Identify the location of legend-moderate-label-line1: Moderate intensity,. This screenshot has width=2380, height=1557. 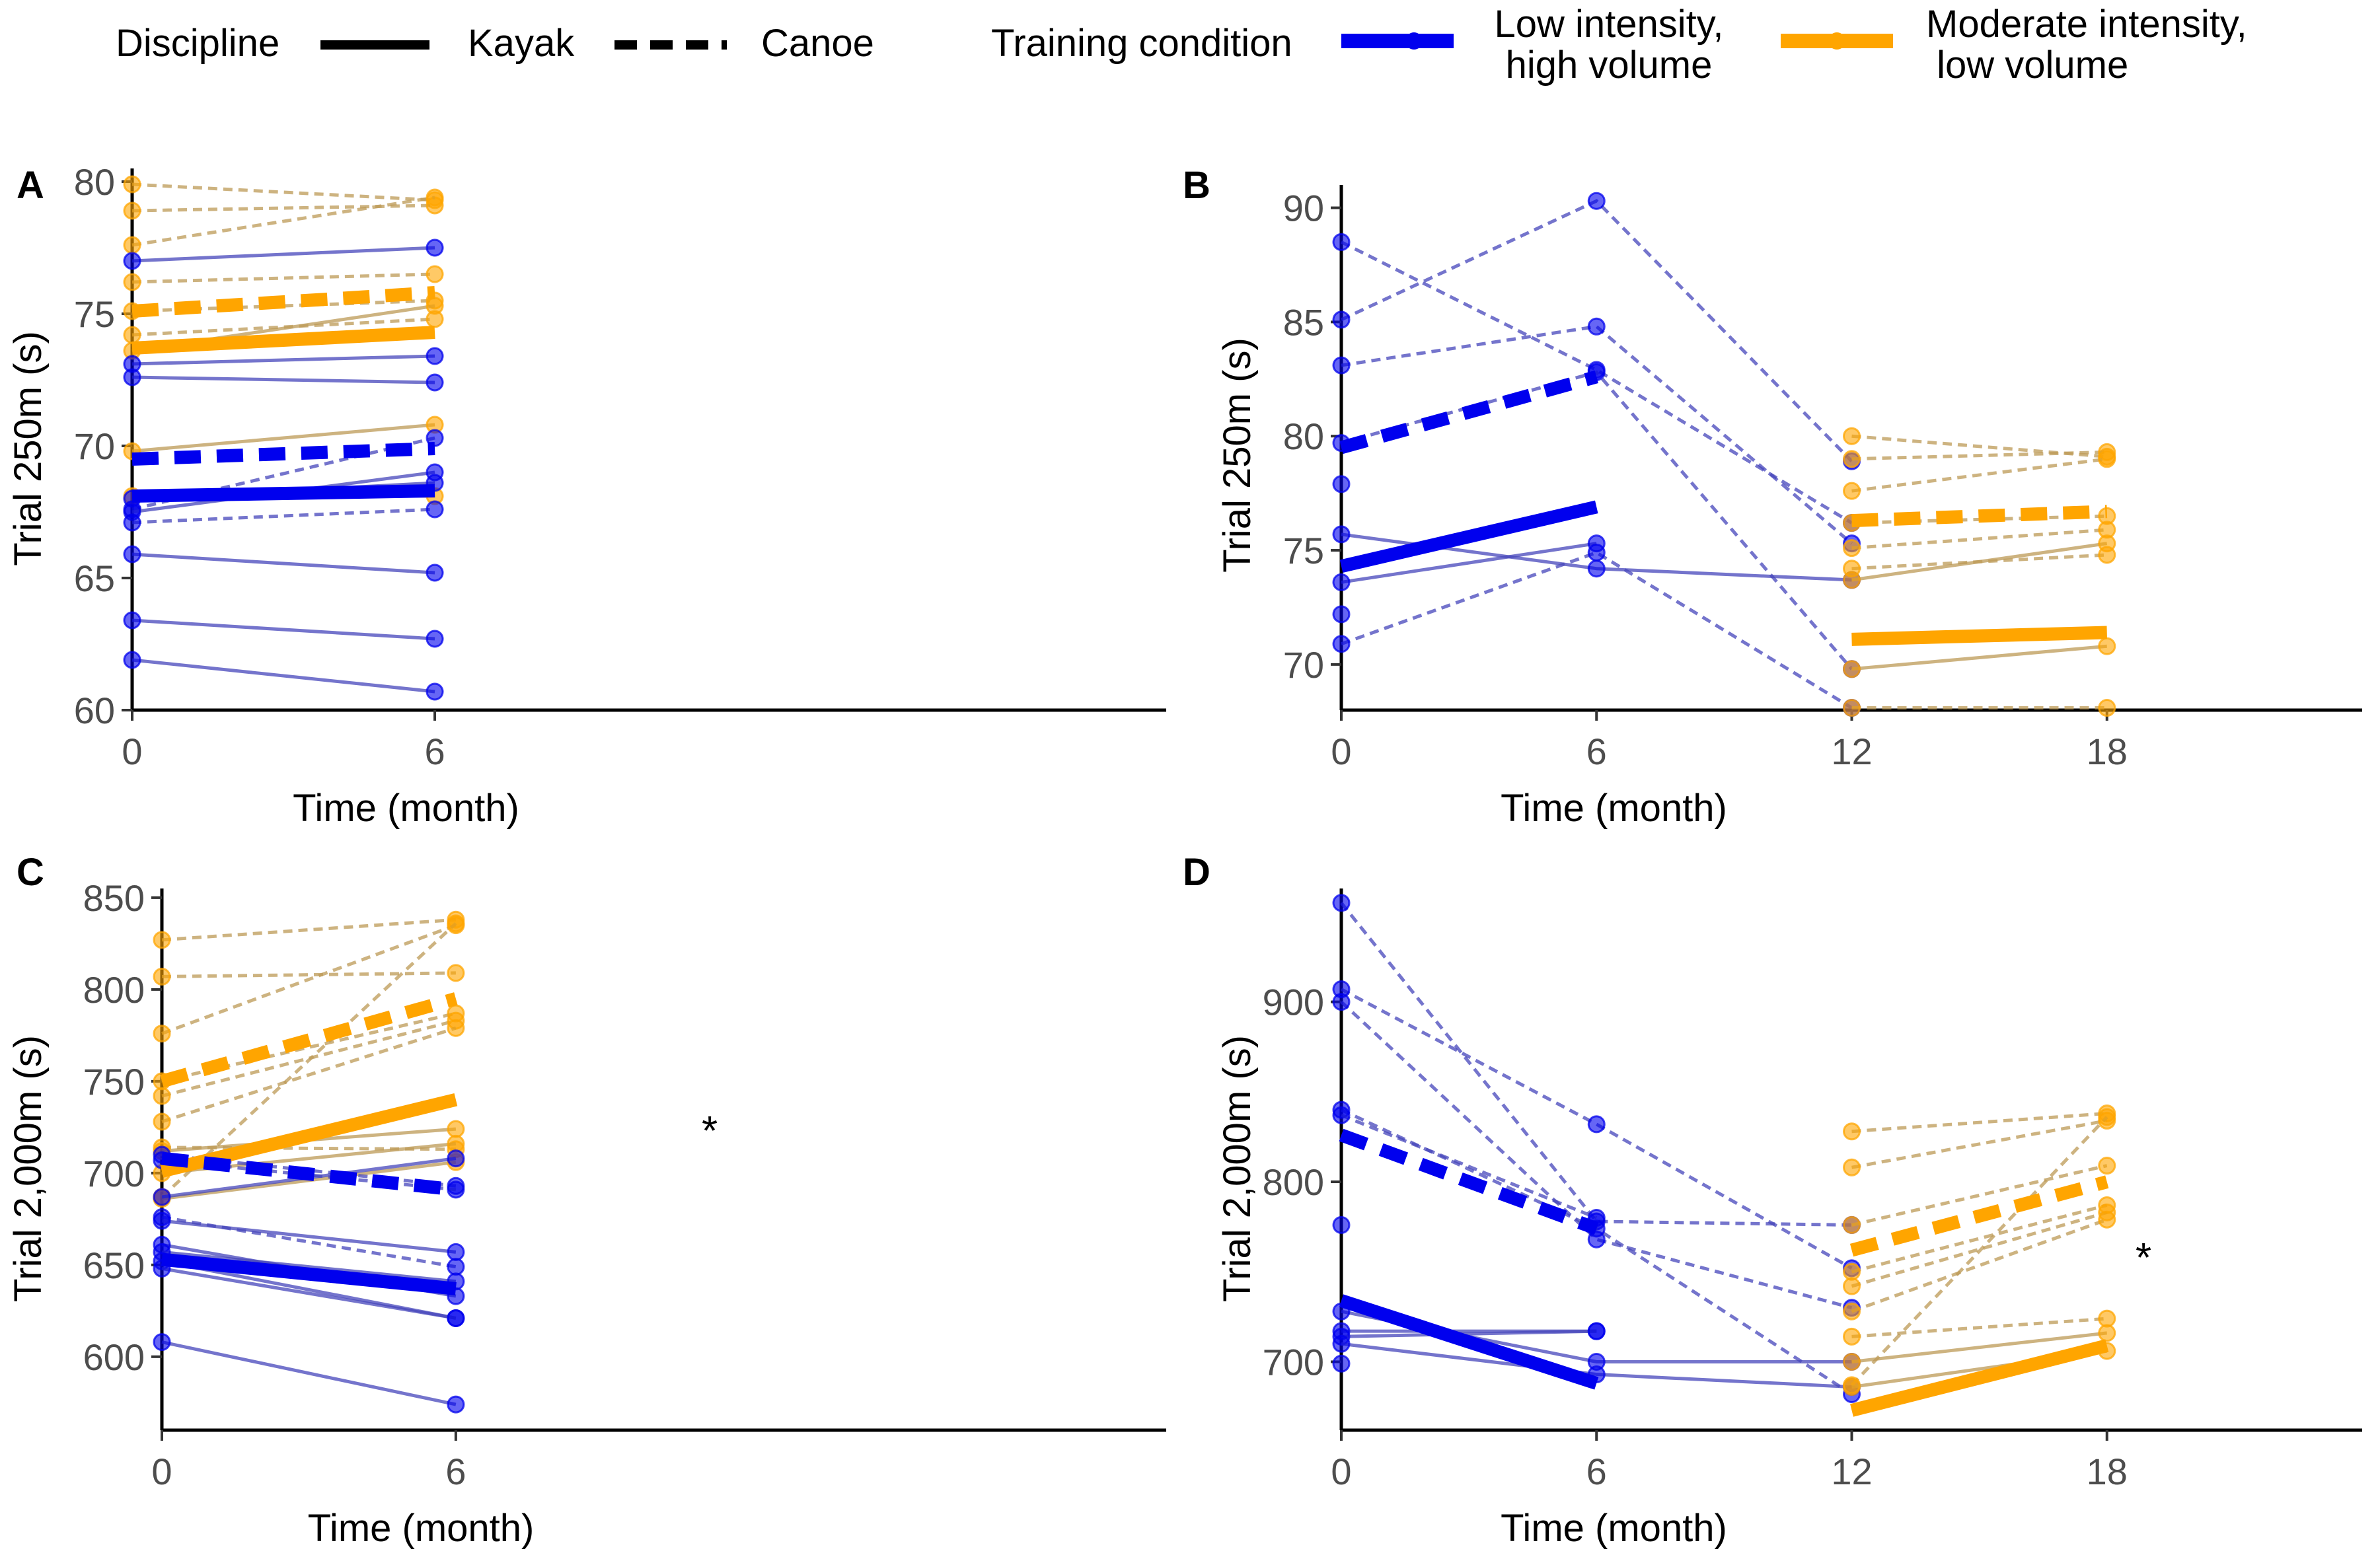
(2086, 25).